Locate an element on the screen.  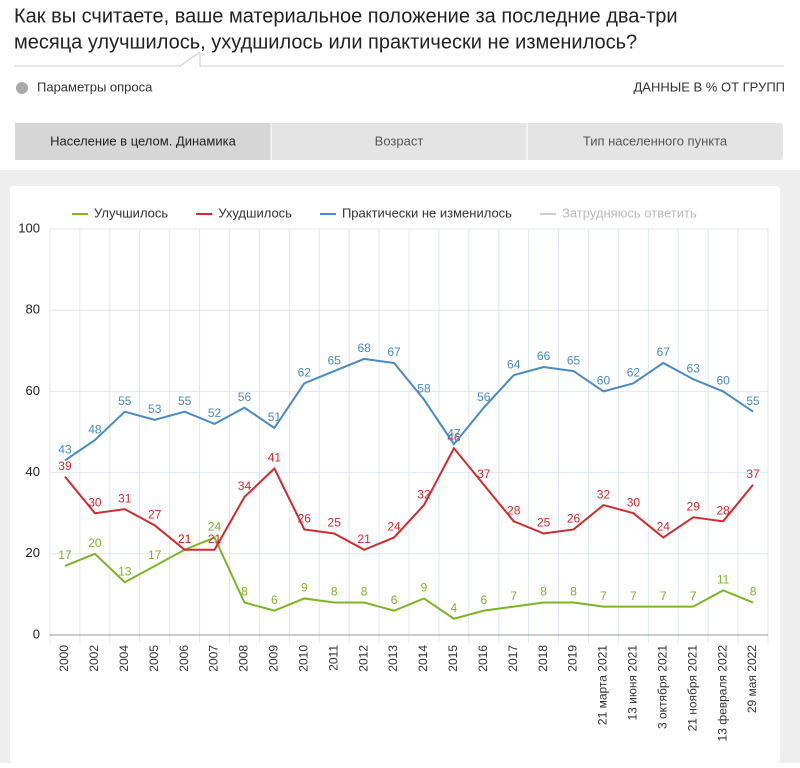
data-label: 53 is located at coordinates (155, 409).